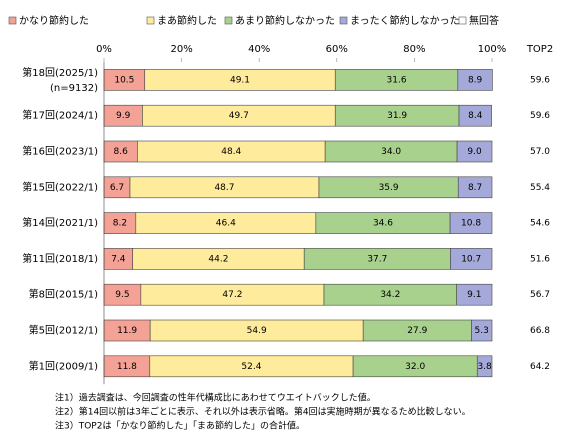  Describe the element at coordinates (239, 116) in the screenshot. I see `data-label: 49.7` at that location.